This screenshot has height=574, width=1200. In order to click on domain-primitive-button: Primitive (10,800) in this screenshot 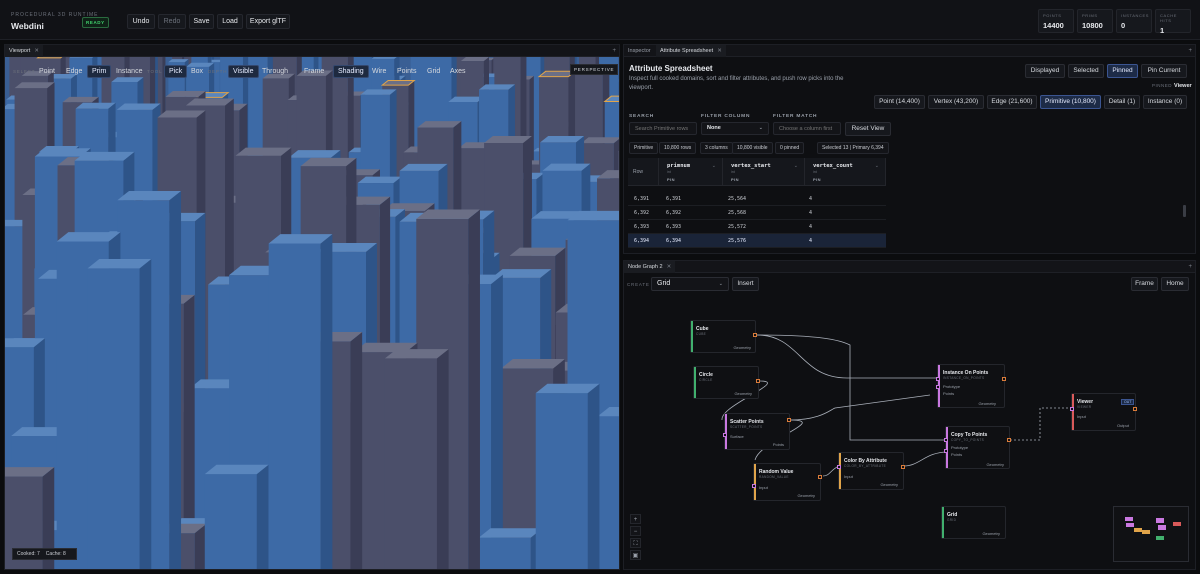, I will do `click(1070, 102)`.